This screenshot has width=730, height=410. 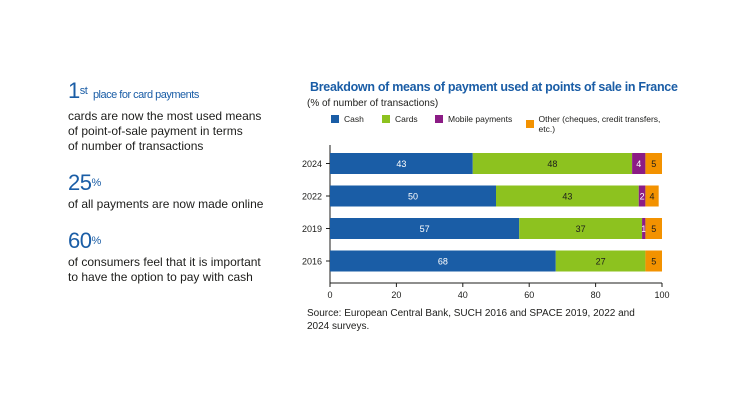 What do you see at coordinates (661, 295) in the screenshot?
I see `x-tick-label: 100` at bounding box center [661, 295].